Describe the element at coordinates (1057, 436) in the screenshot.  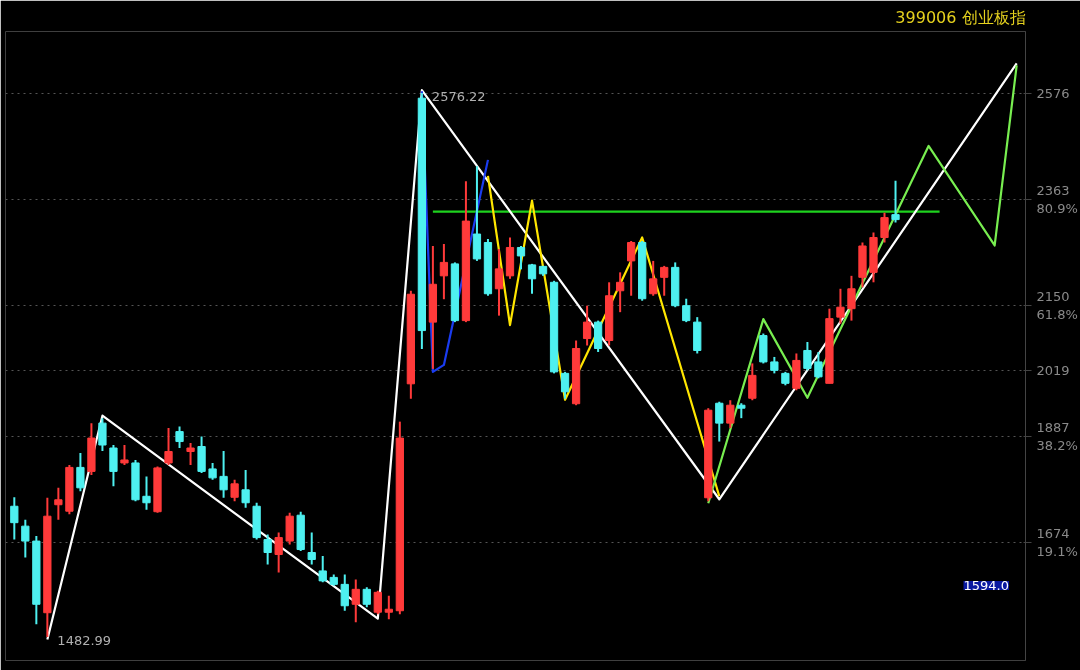
I see `y-tick-label: 1887 38.2%` at that location.